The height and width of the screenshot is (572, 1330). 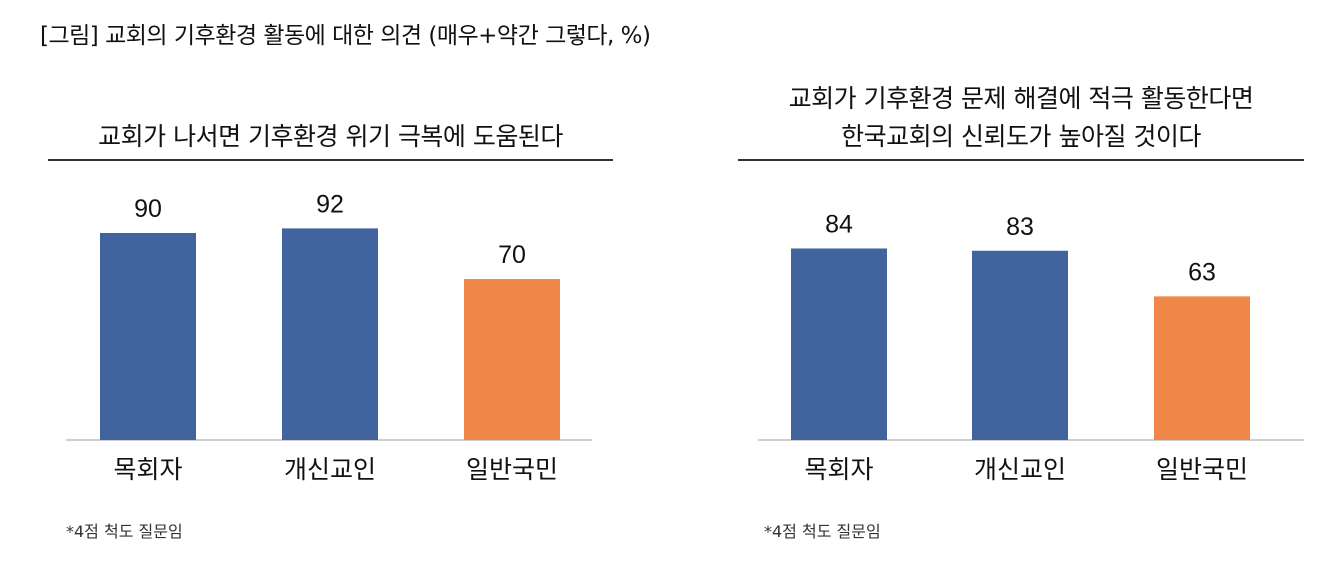 What do you see at coordinates (512, 255) in the screenshot?
I see `chart-left-data-label-3: 70` at bounding box center [512, 255].